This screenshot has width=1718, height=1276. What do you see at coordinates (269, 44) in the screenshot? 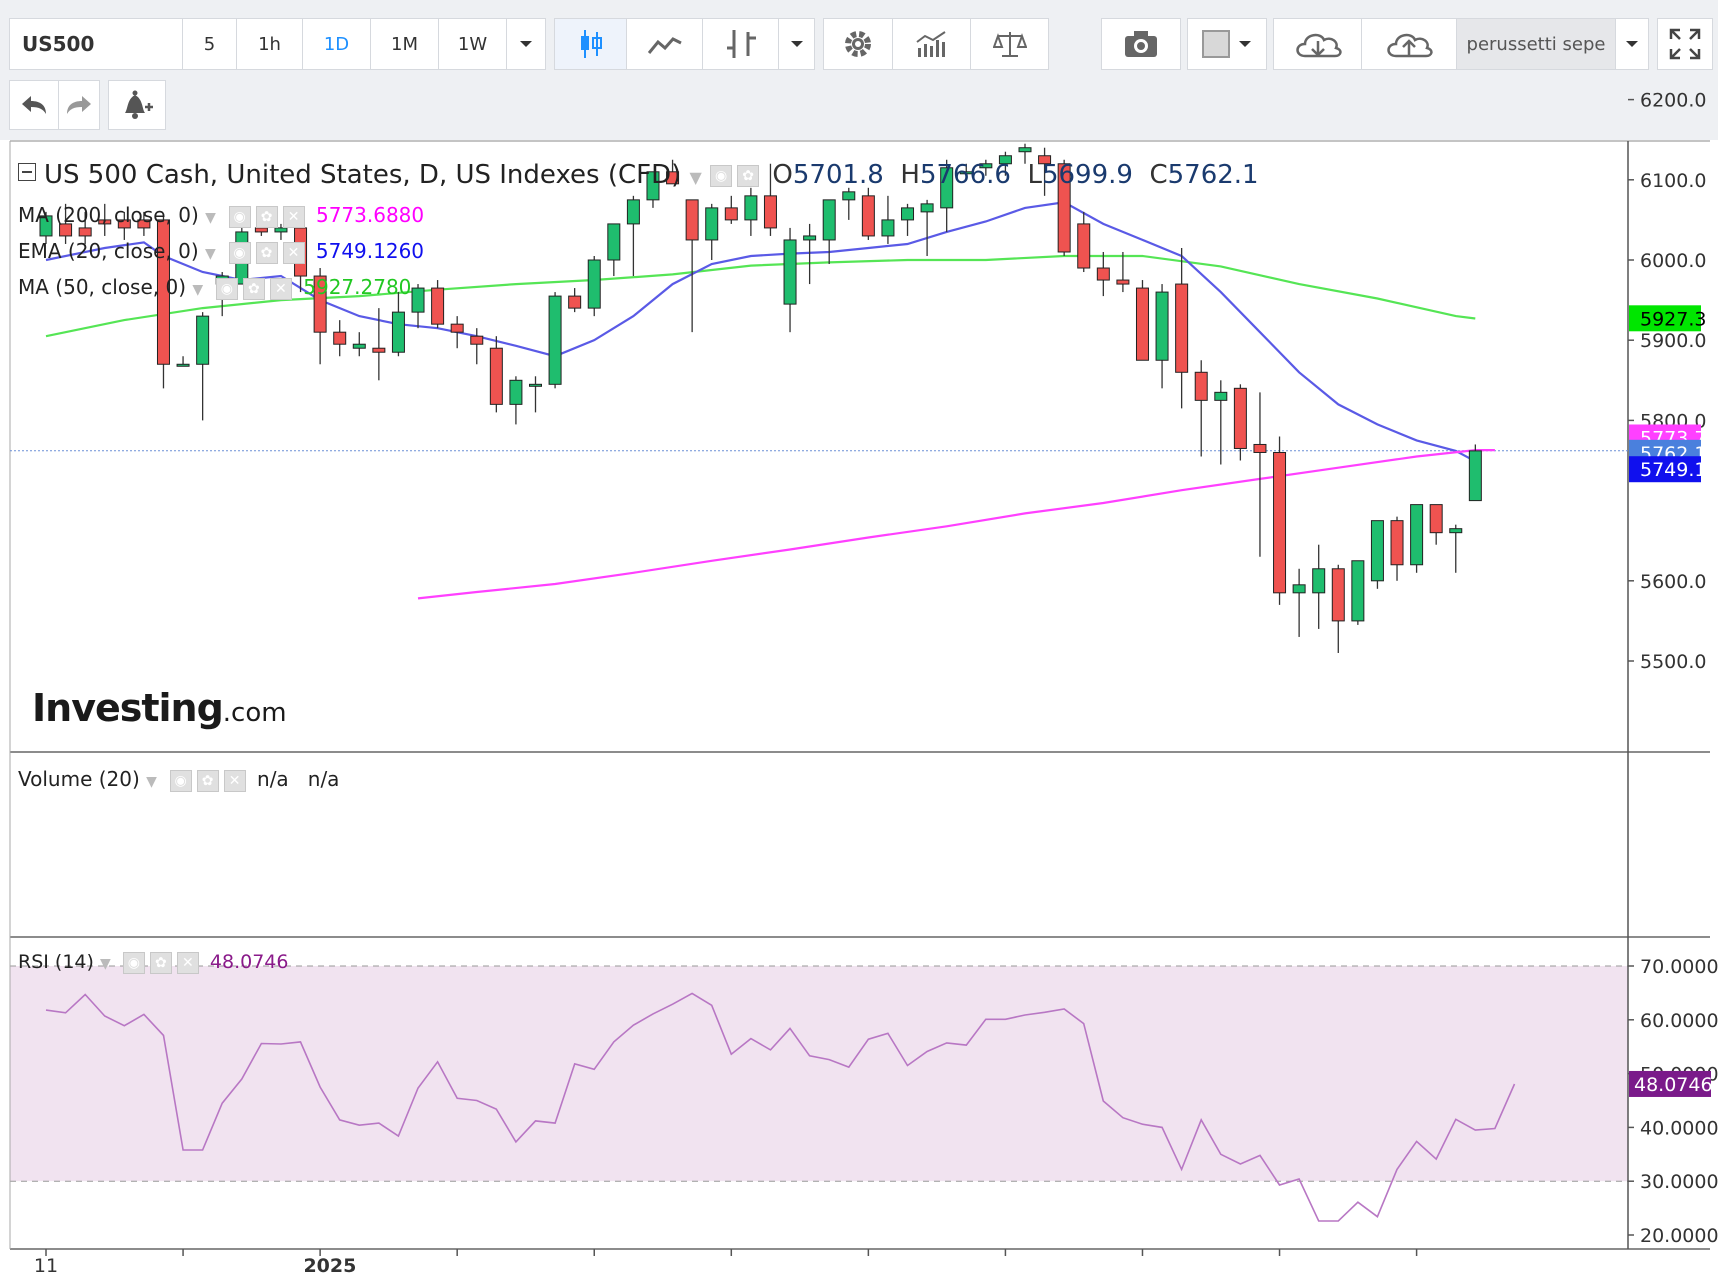
I see `interval-1h: 1h` at bounding box center [269, 44].